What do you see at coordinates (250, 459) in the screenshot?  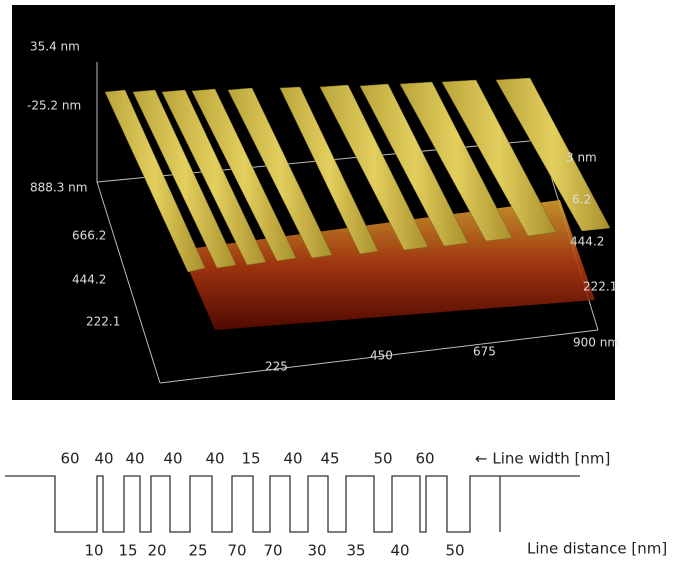 I see `line-width-value: 15` at bounding box center [250, 459].